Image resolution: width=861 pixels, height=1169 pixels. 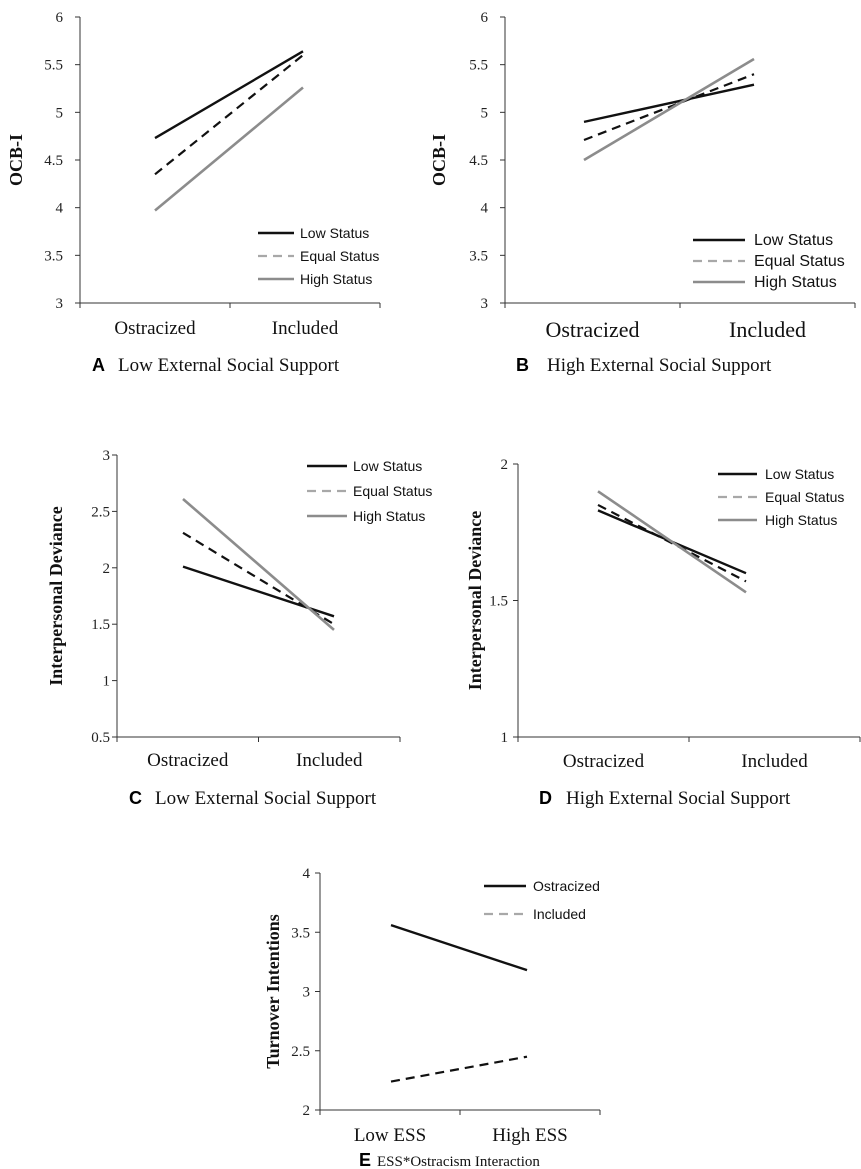 What do you see at coordinates (542, 900) in the screenshot?
I see `legend: Ostracized Included` at bounding box center [542, 900].